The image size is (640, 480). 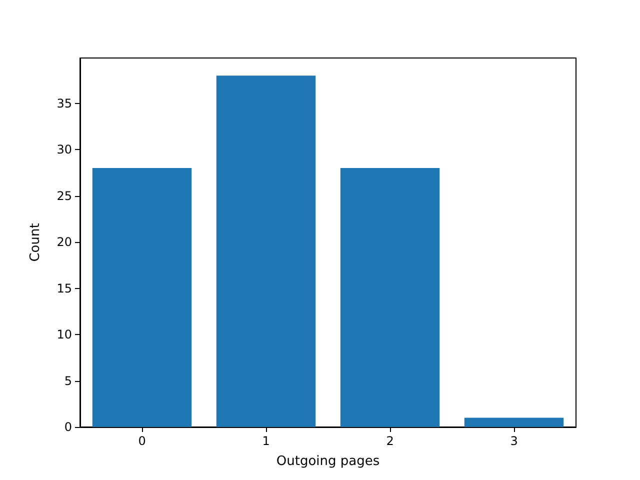 What do you see at coordinates (390, 441) in the screenshot?
I see `x-tick-label: 2` at bounding box center [390, 441].